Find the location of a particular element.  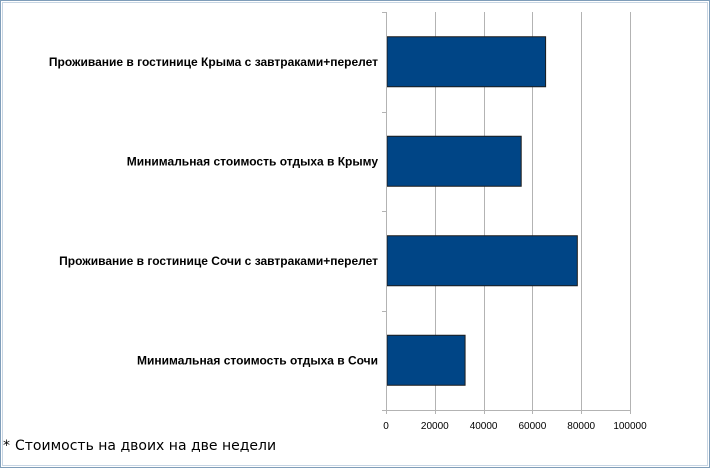

footnote-marker: * is located at coordinates (6, 446).